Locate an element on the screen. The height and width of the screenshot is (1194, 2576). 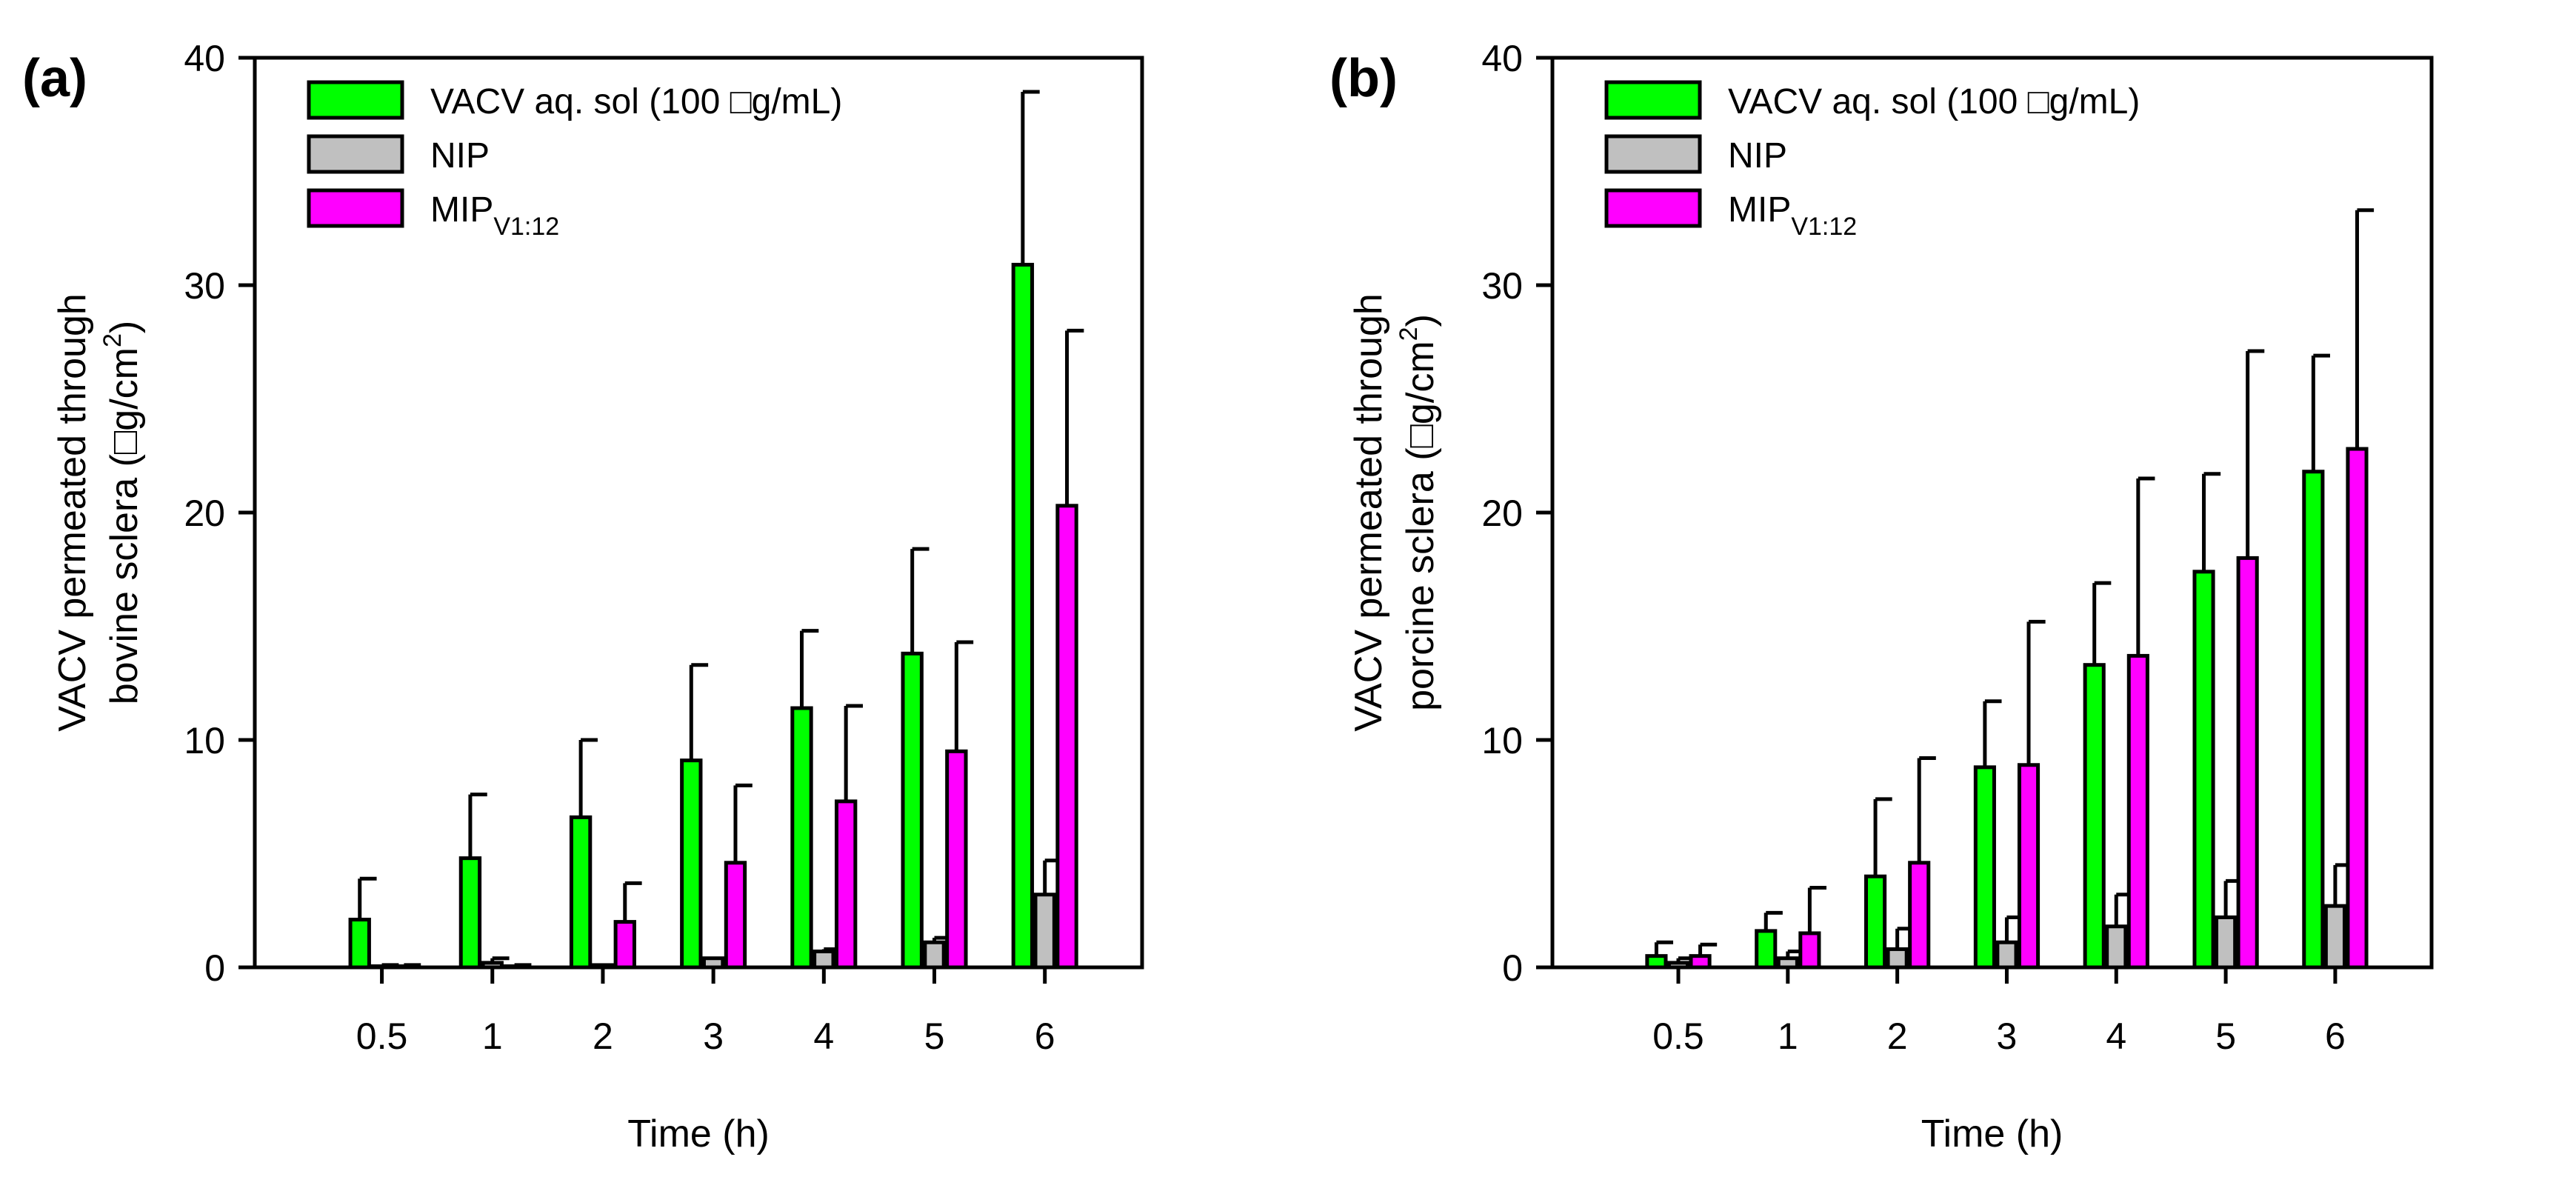
y-axis-label-line2: bovine sclera (□g/cm2) is located at coordinates (122, 513).